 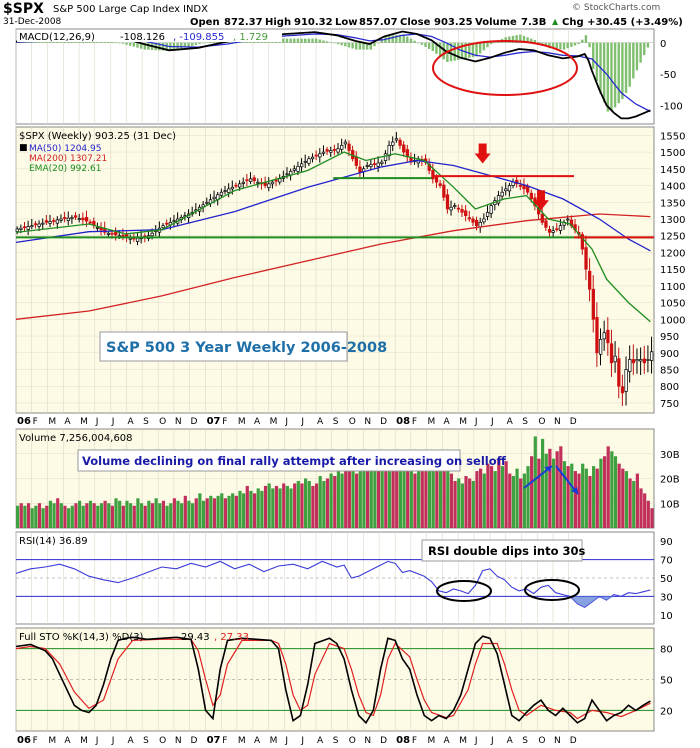 I want to click on stoch-legend: Full STO %K(14,3) %D(3), so click(x=81, y=637).